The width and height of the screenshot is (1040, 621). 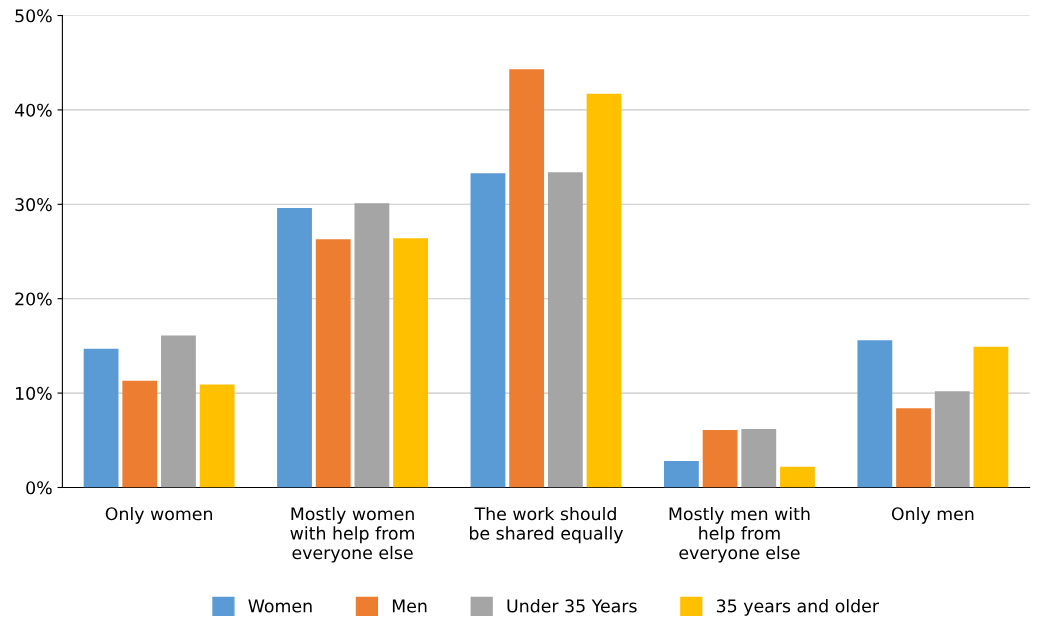 What do you see at coordinates (39, 488) in the screenshot?
I see `y-tick-label: 0%` at bounding box center [39, 488].